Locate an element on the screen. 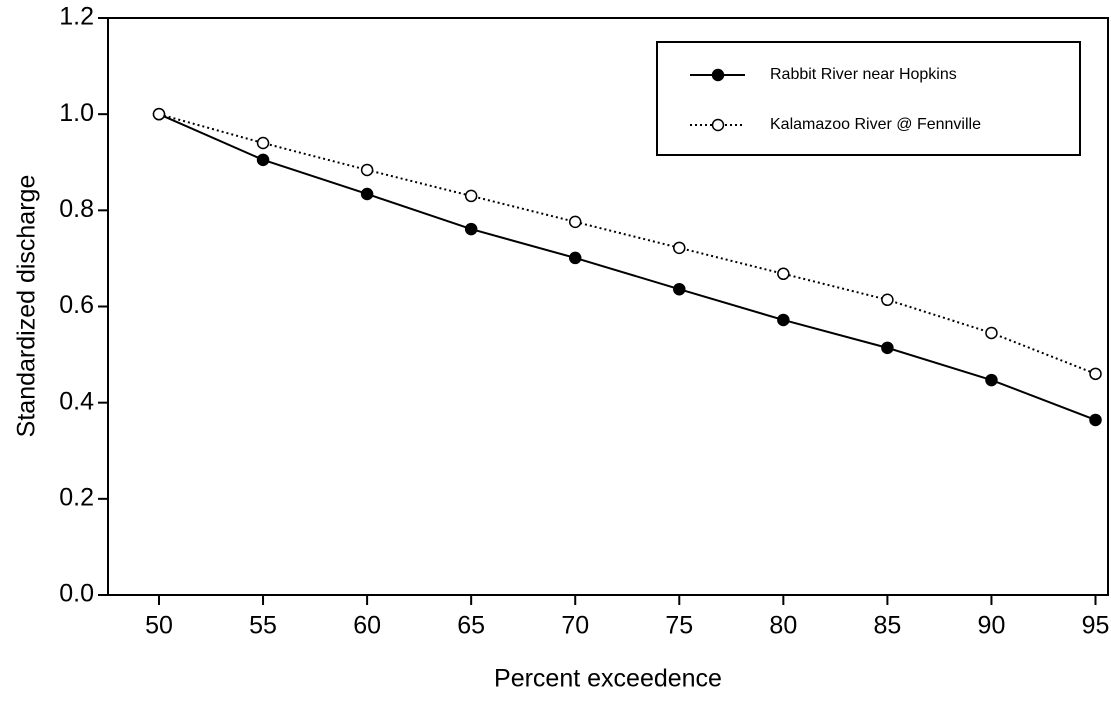 This screenshot has height=701, width=1111. legend-label: Kalamazoo River @ Fennville is located at coordinates (875, 124).